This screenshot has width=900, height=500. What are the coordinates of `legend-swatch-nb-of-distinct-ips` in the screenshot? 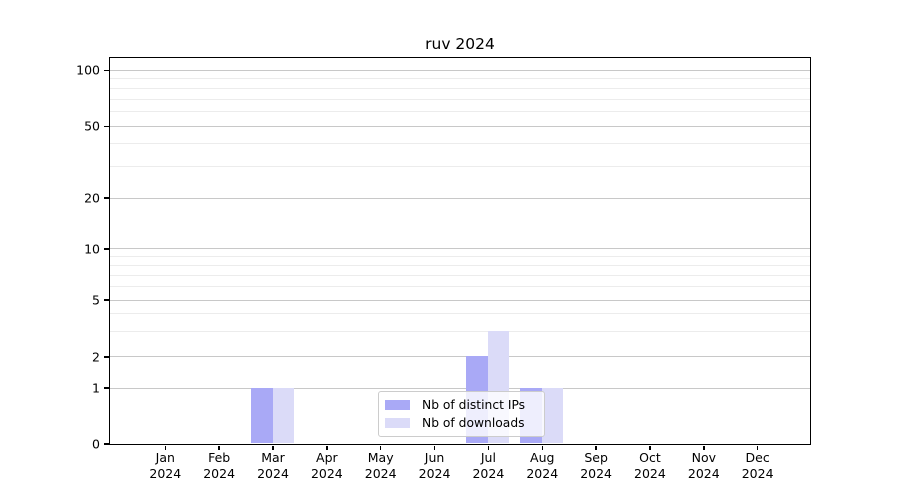 It's located at (397, 405).